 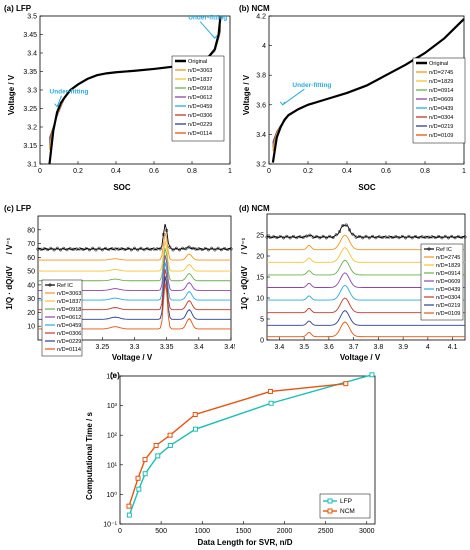 What do you see at coordinates (30, 35) in the screenshot?
I see `y-tick-label: 3.45` at bounding box center [30, 35].